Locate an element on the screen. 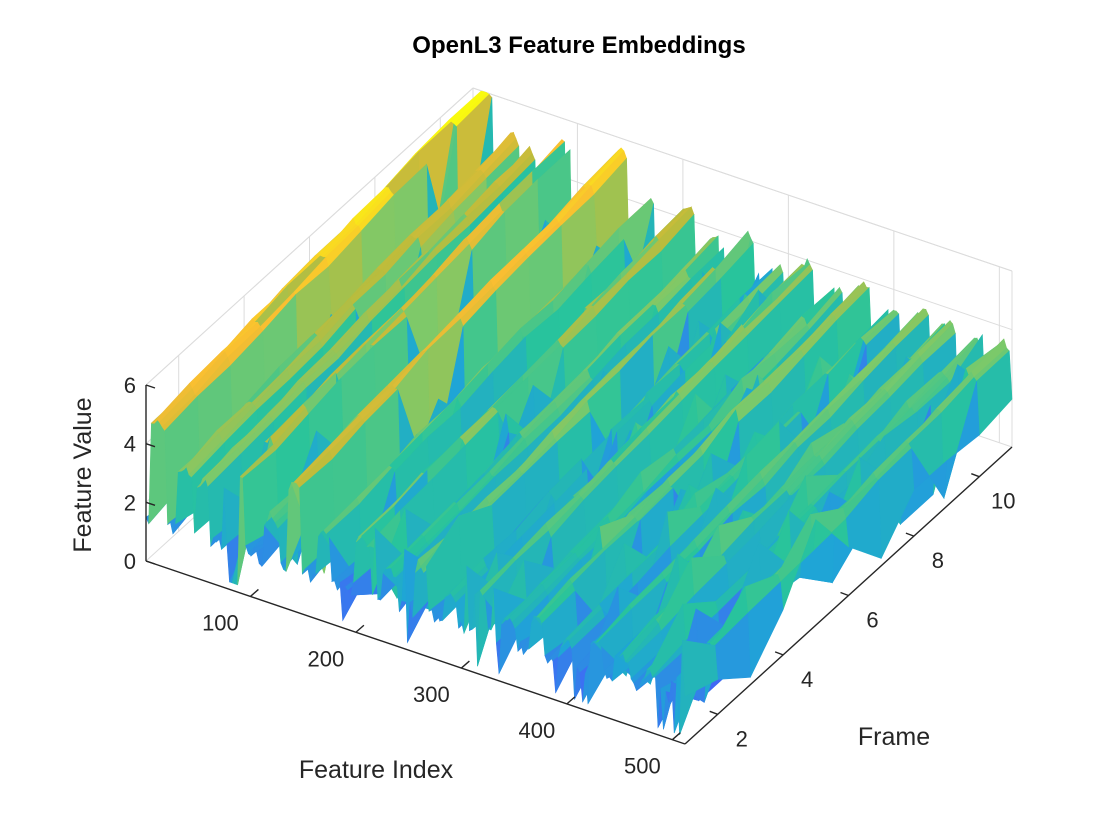 This screenshot has height=840, width=1120. y-tick-label: 4 is located at coordinates (807, 679).